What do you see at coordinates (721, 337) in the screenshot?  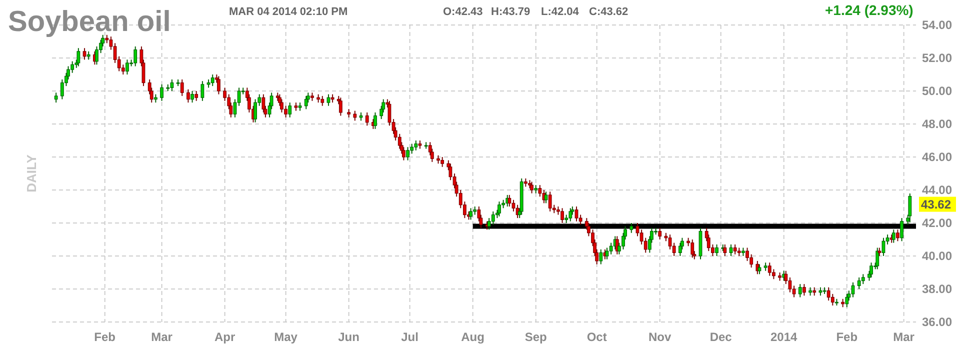 I see `x-tick-label: Dec` at bounding box center [721, 337].